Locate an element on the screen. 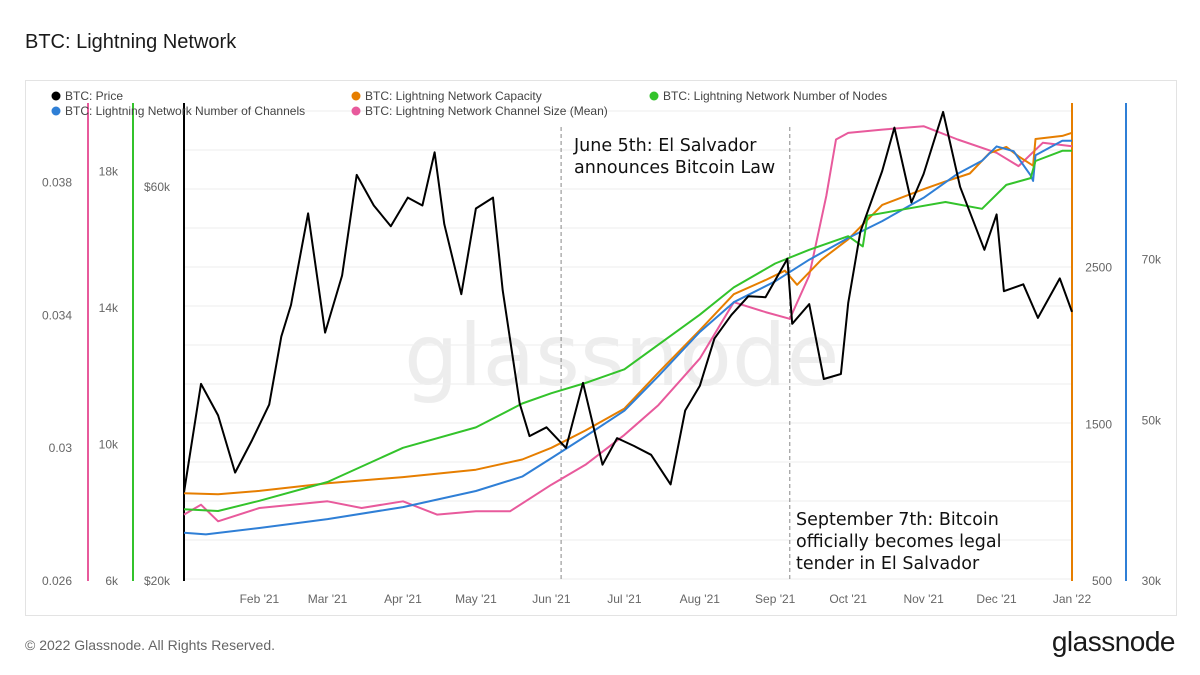 This screenshot has width=1200, height=675. footer-copyright: © 2022 Glassnode. All Rights Reserved. is located at coordinates (150, 645).